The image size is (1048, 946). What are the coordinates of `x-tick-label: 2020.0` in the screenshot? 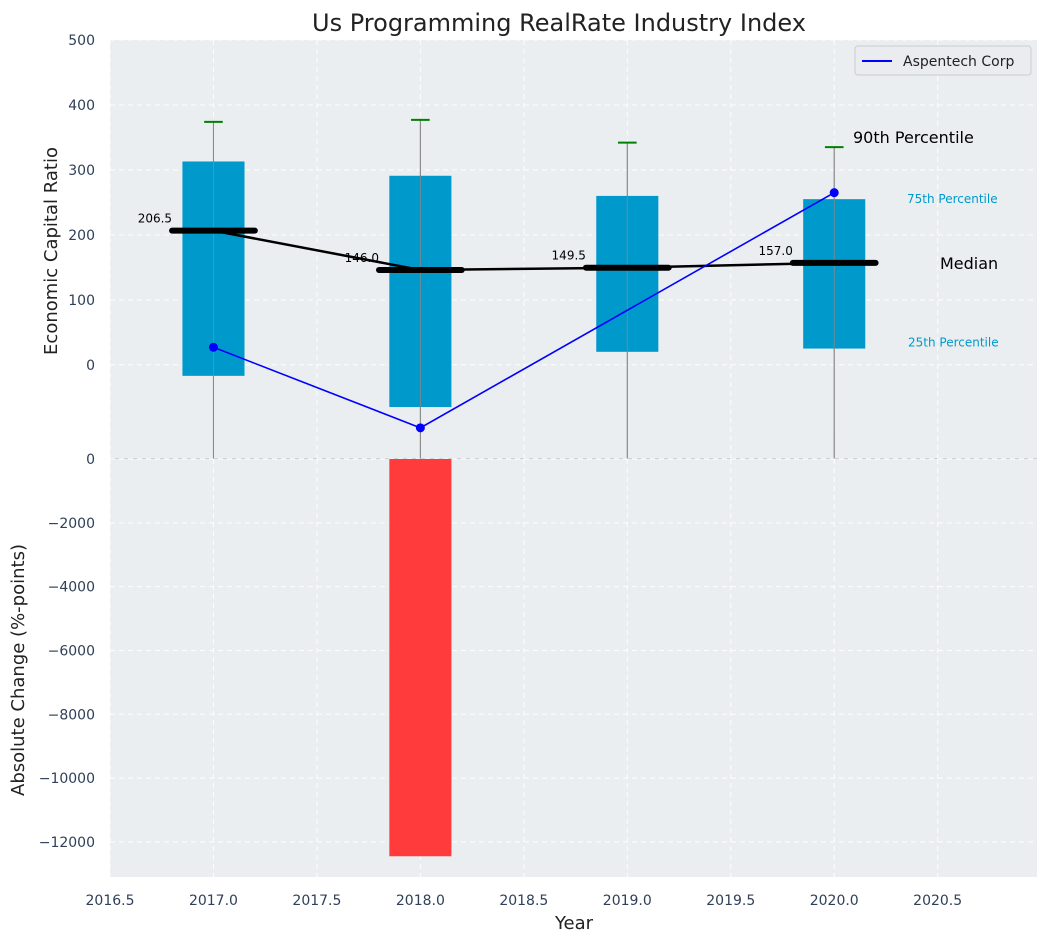 It's located at (834, 901).